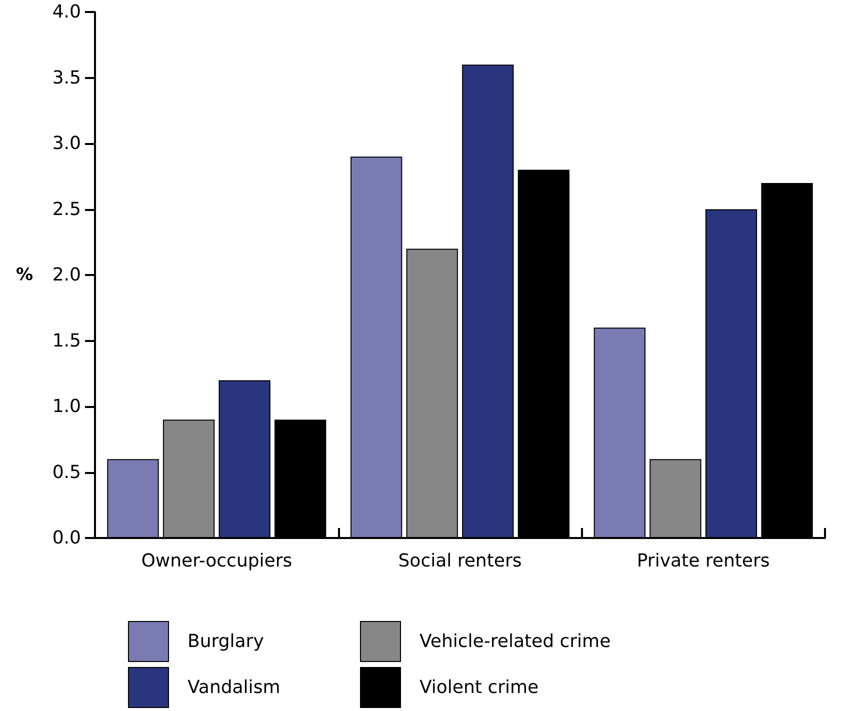 The image size is (845, 711). What do you see at coordinates (66, 341) in the screenshot?
I see `y-tick-label: 1.5` at bounding box center [66, 341].